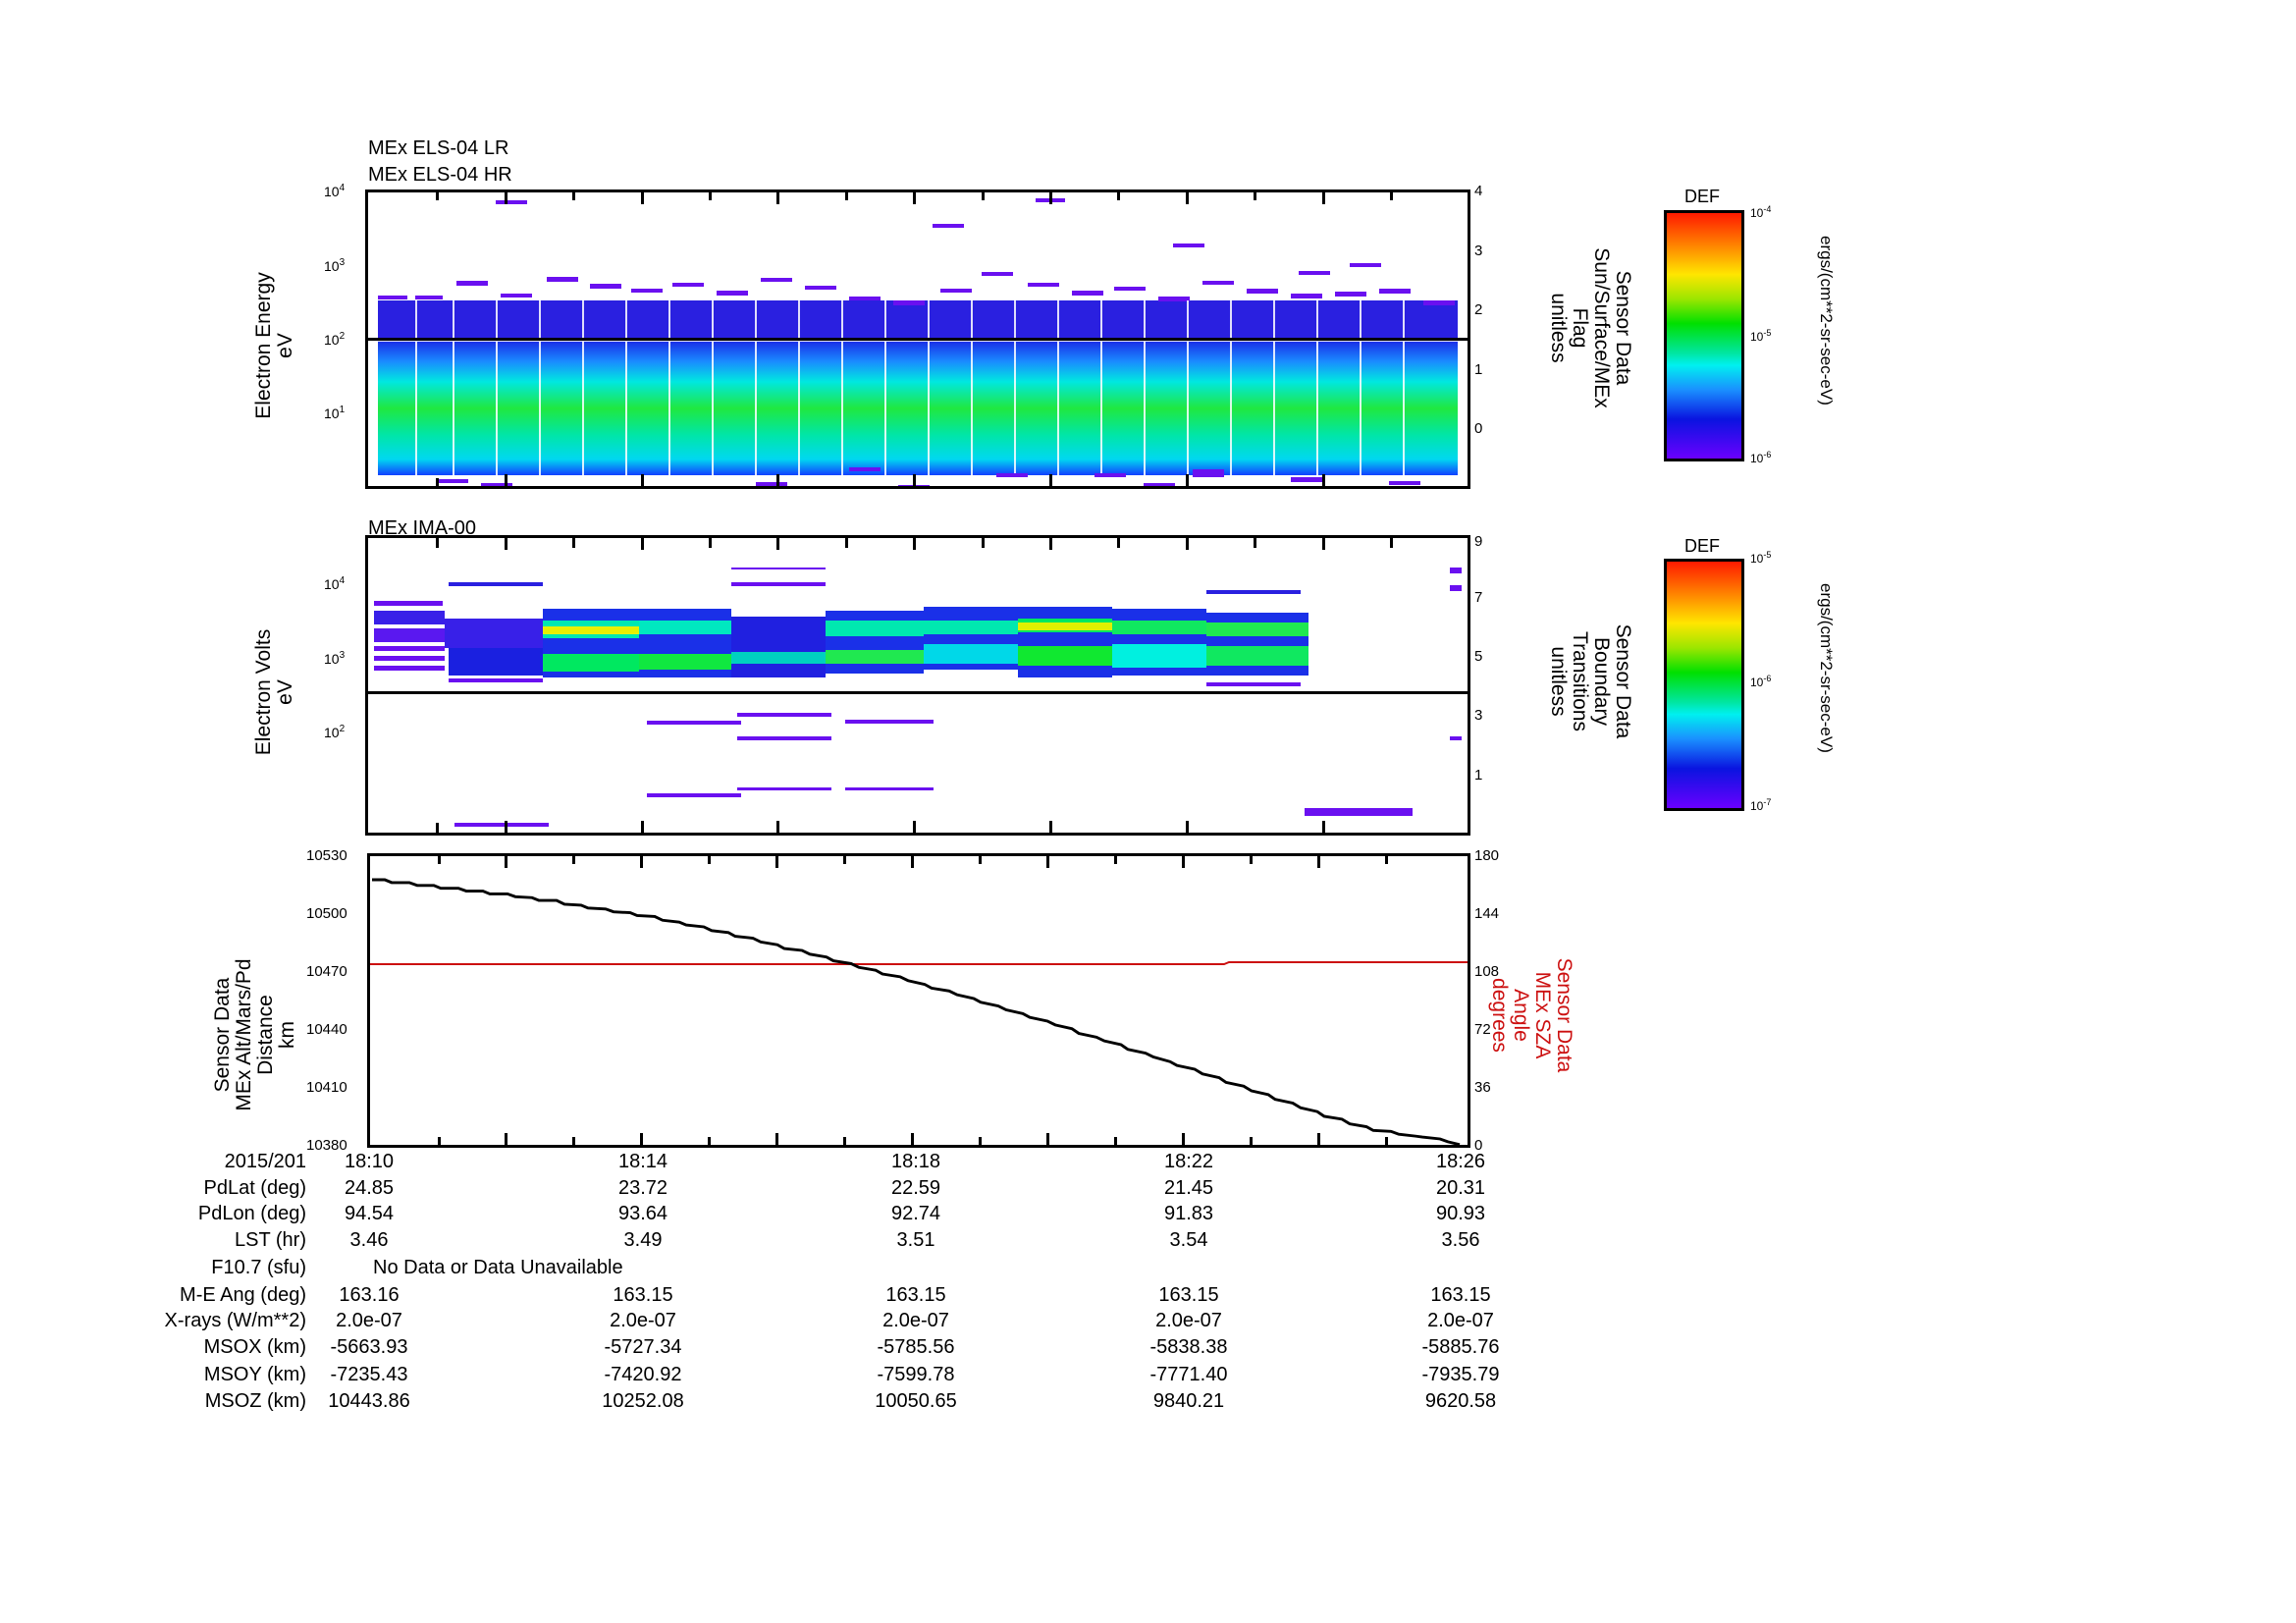 Image resolution: width=2296 pixels, height=1623 pixels. What do you see at coordinates (1478, 656) in the screenshot?
I see `ima-y2tick-5: 5` at bounding box center [1478, 656].